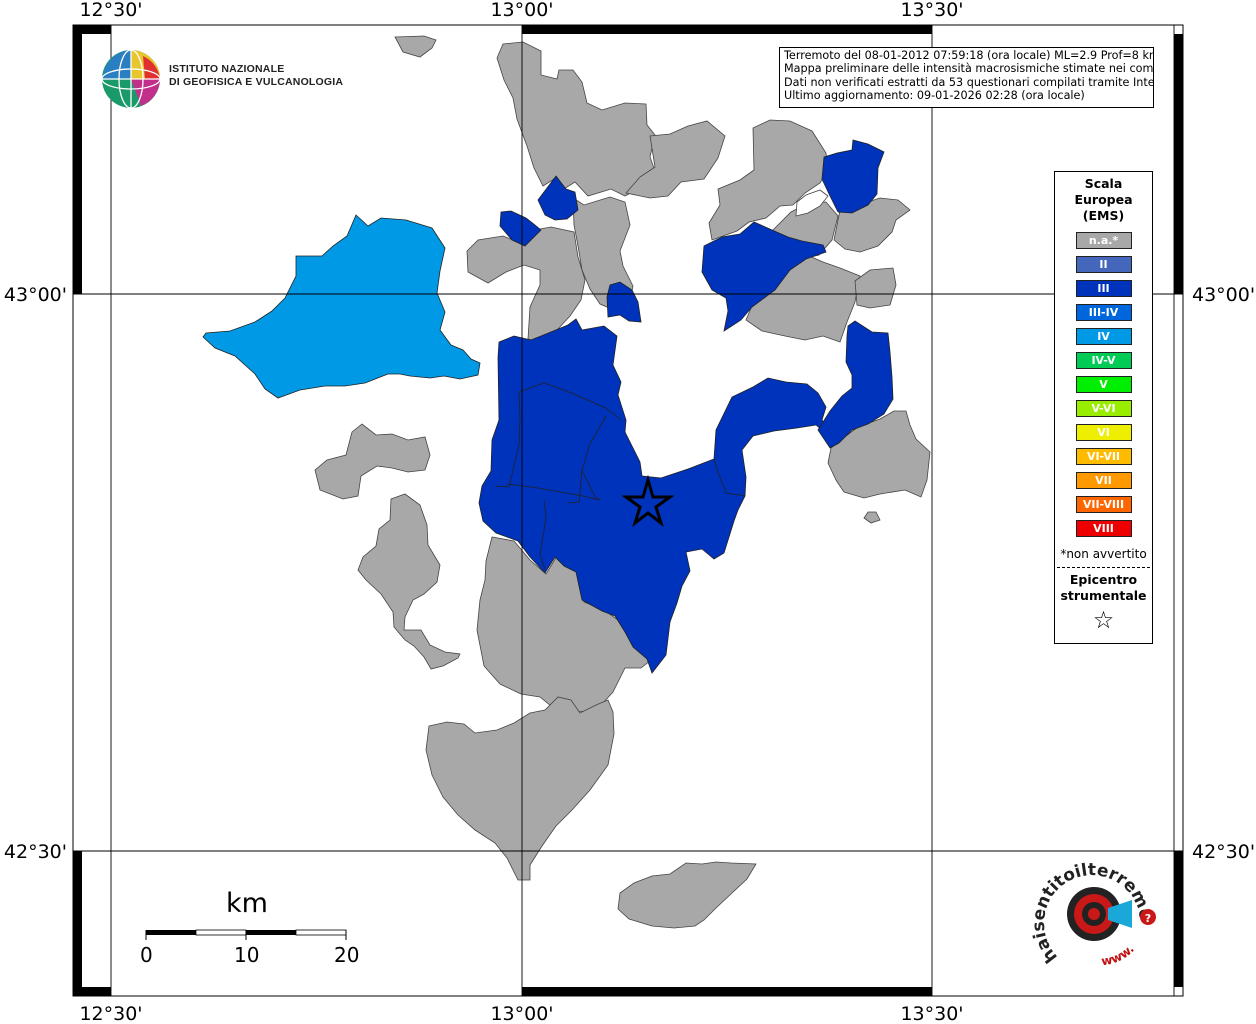  I want to click on municipality-ems-iv, so click(341, 306).